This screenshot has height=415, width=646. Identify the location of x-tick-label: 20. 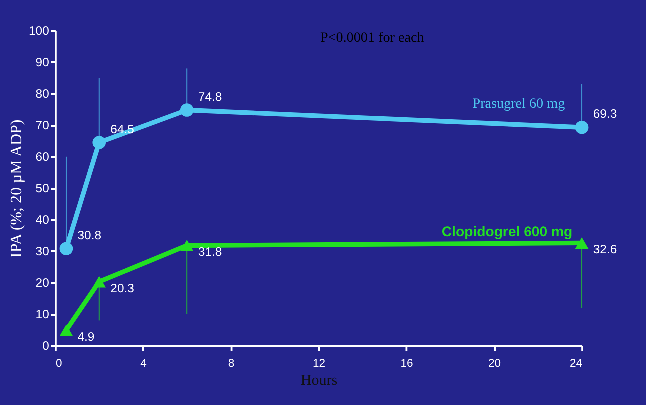
(495, 364).